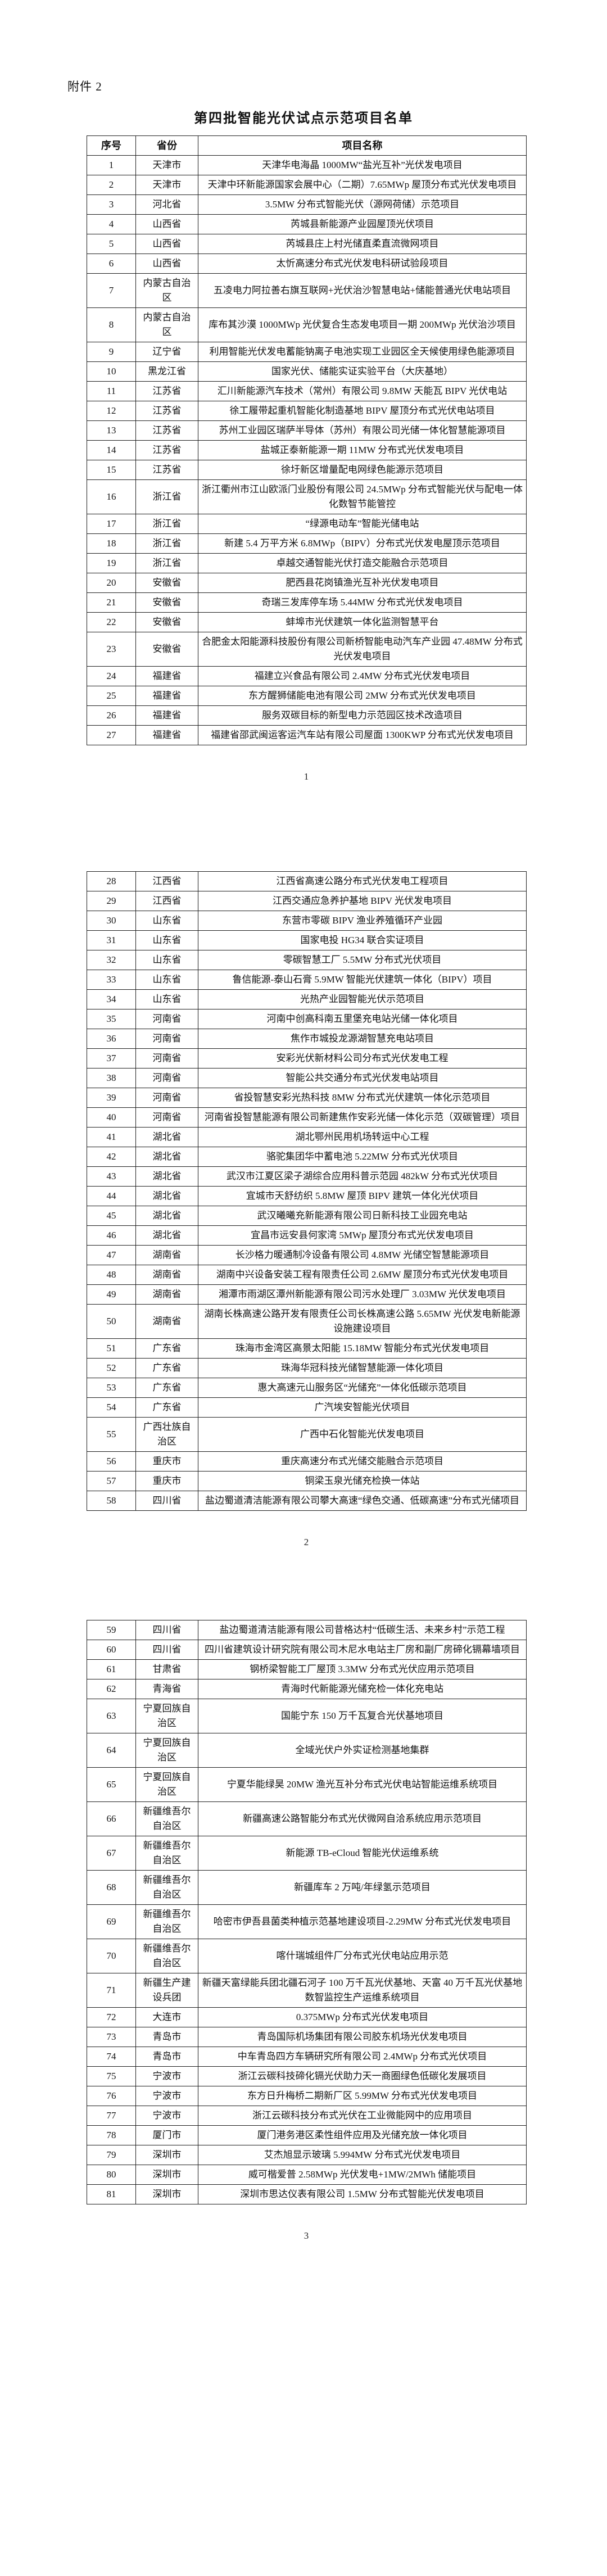 Image resolution: width=607 pixels, height=2576 pixels. What do you see at coordinates (111, 2116) in the screenshot?
I see `row-index-cell: 77` at bounding box center [111, 2116].